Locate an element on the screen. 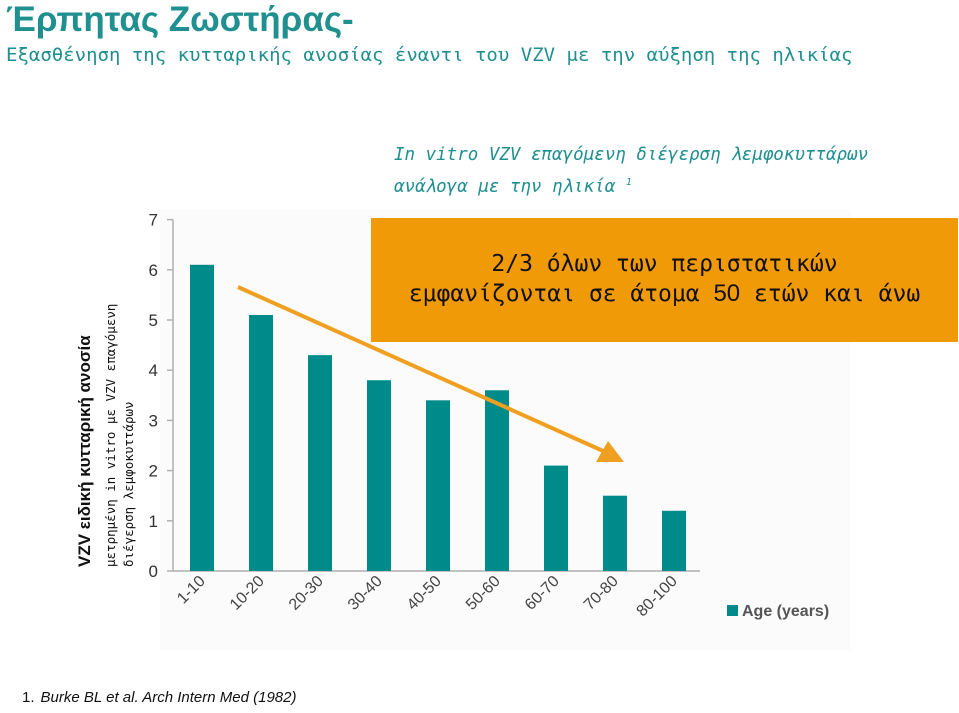 Image resolution: width=959 pixels, height=713 pixels. callout-line2: εμφανίζονται σε άτομα 50 ετών και άνω is located at coordinates (664, 294).